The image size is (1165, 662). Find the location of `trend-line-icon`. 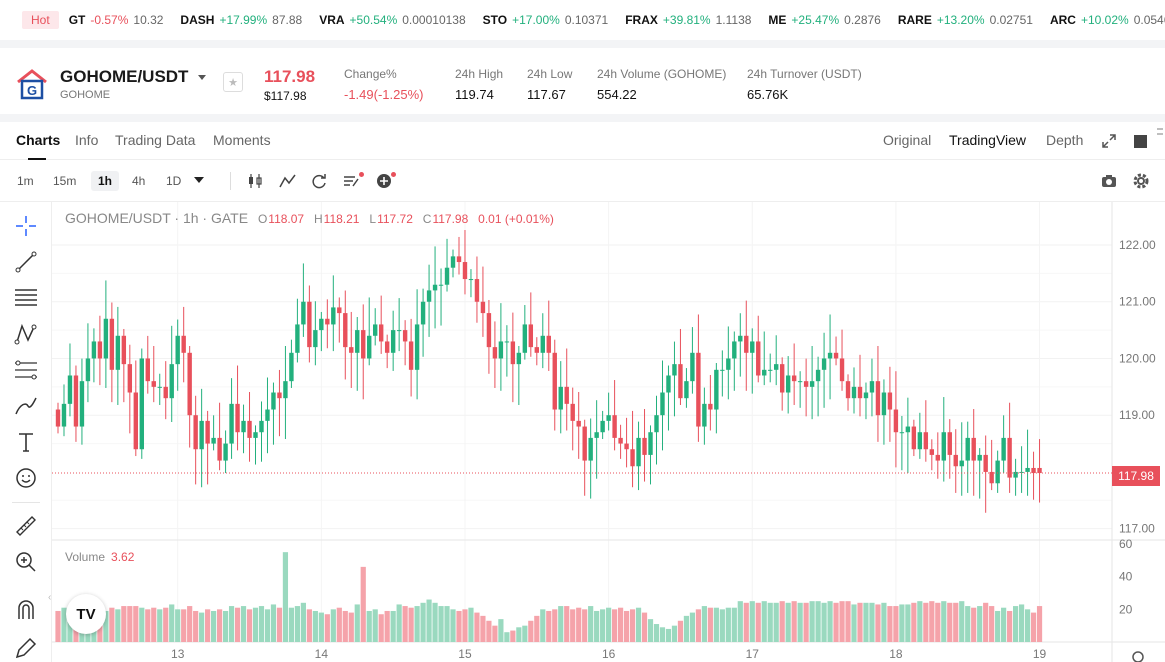

trend-line-icon is located at coordinates (26, 262).